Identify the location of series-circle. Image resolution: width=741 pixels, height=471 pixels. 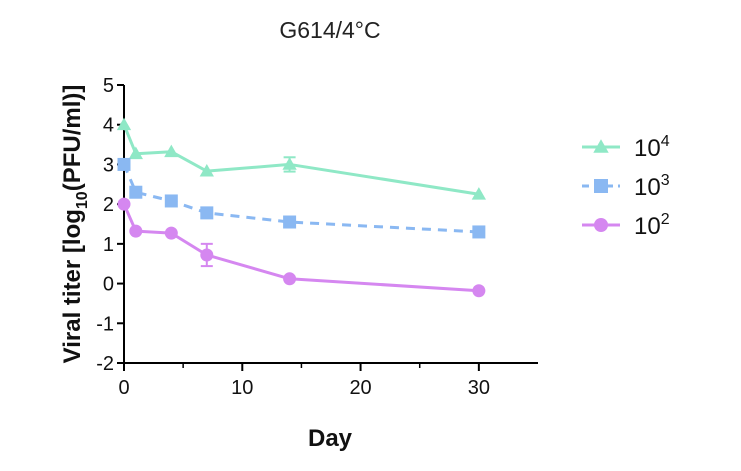
(301, 247).